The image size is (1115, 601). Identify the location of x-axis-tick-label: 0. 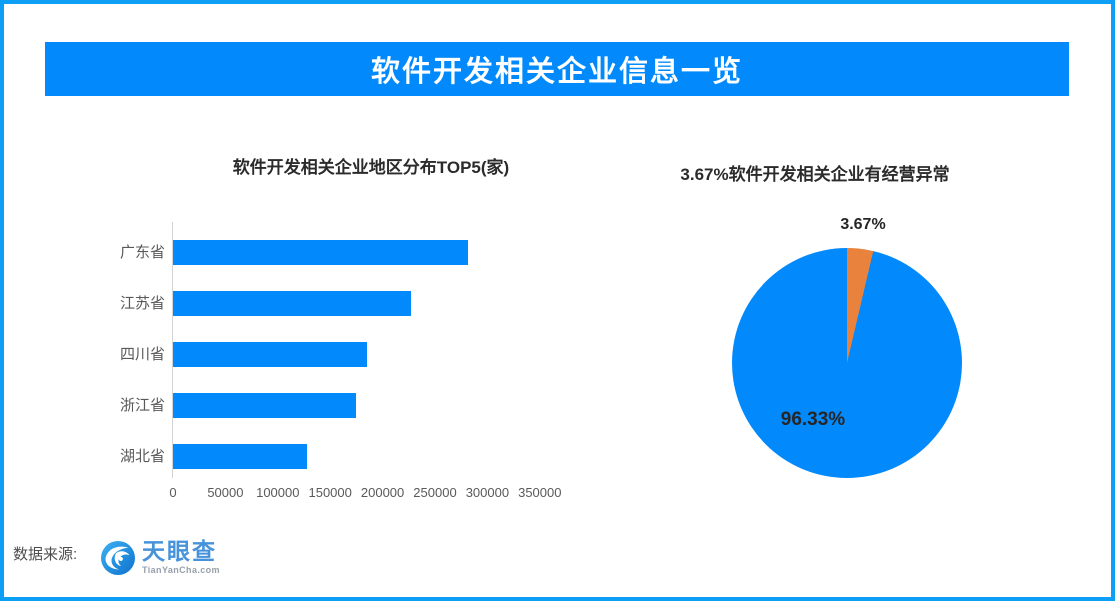
(173, 492).